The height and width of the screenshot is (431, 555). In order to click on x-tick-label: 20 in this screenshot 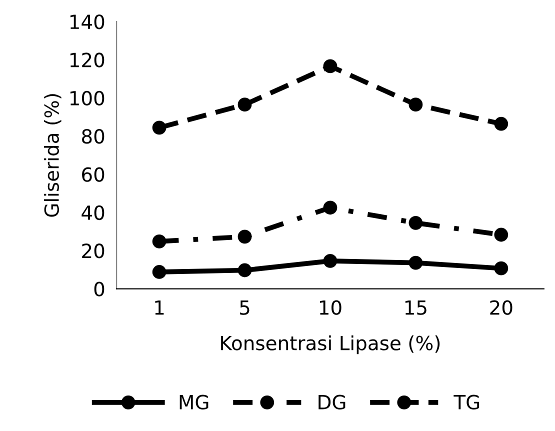, I will do `click(501, 307)`.